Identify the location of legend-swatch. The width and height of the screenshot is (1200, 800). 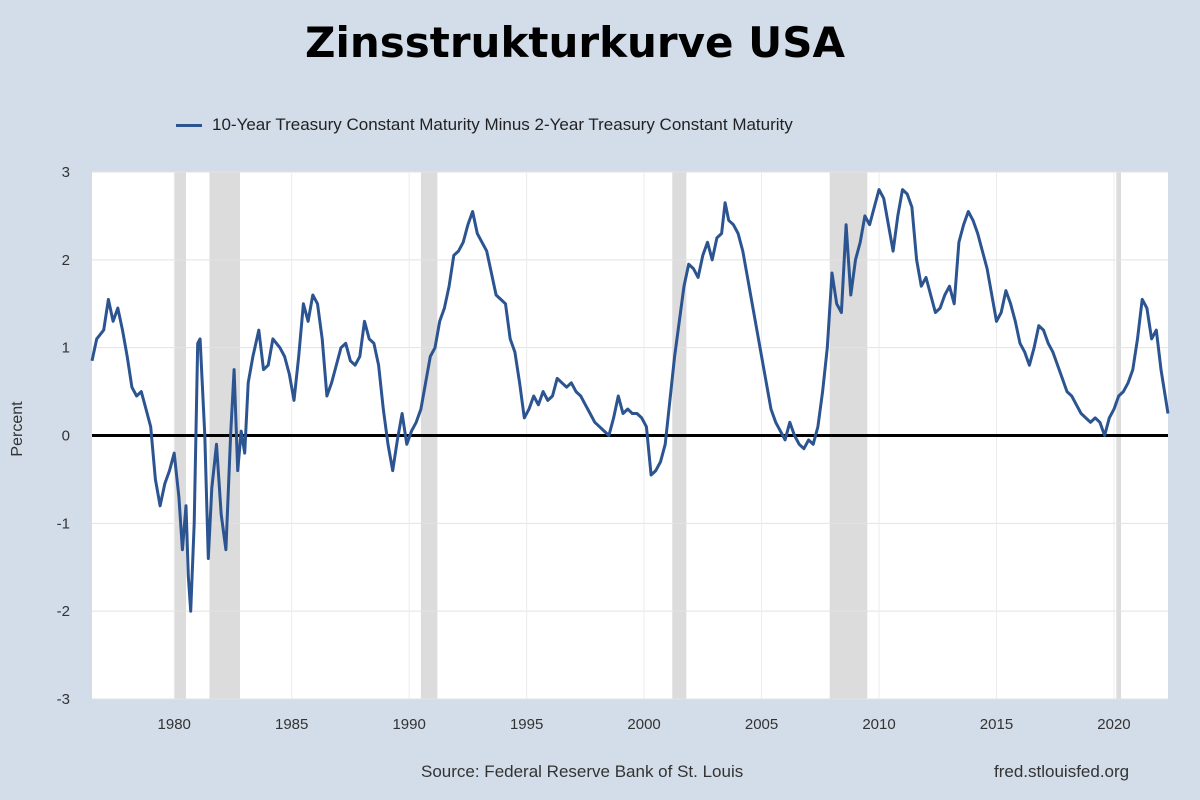
(189, 125).